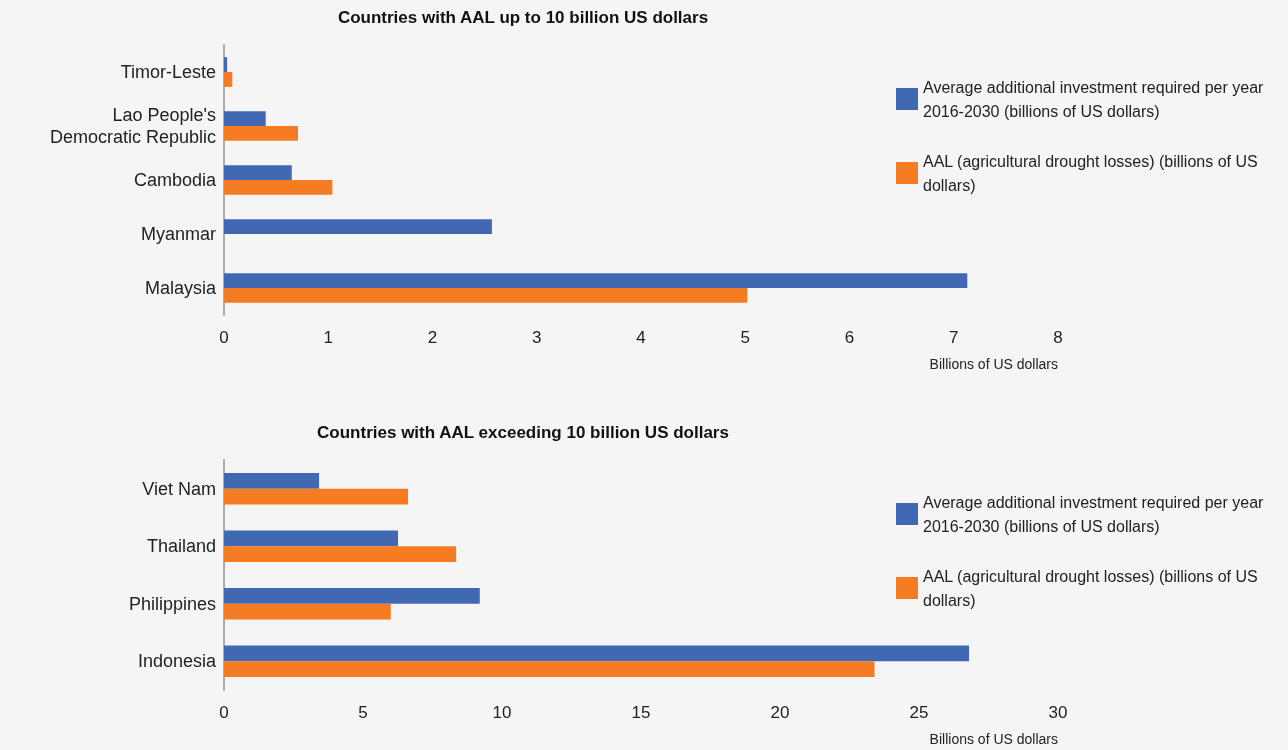 The image size is (1288, 750). Describe the element at coordinates (919, 712) in the screenshot. I see `x-tick-label: 25` at that location.